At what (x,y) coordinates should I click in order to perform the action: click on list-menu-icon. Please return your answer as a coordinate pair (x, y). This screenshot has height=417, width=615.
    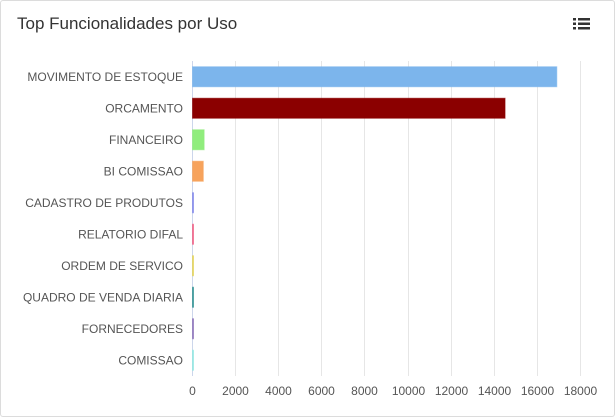
    Looking at the image, I should click on (581, 24).